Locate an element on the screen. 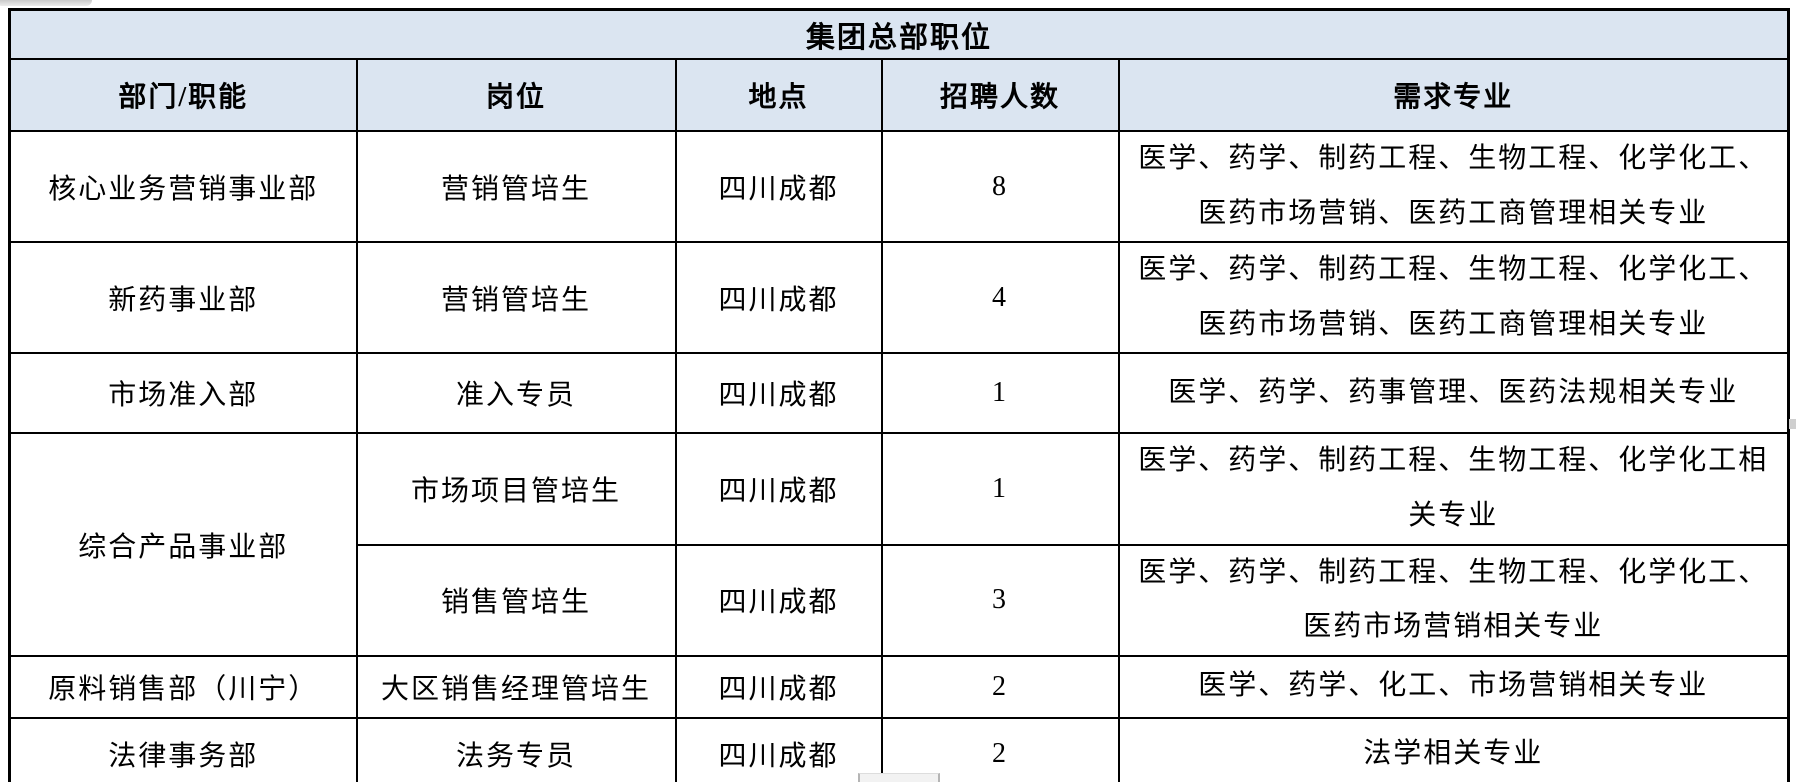 The image size is (1796, 782). department-cell: 新药事业部 is located at coordinates (183, 298).